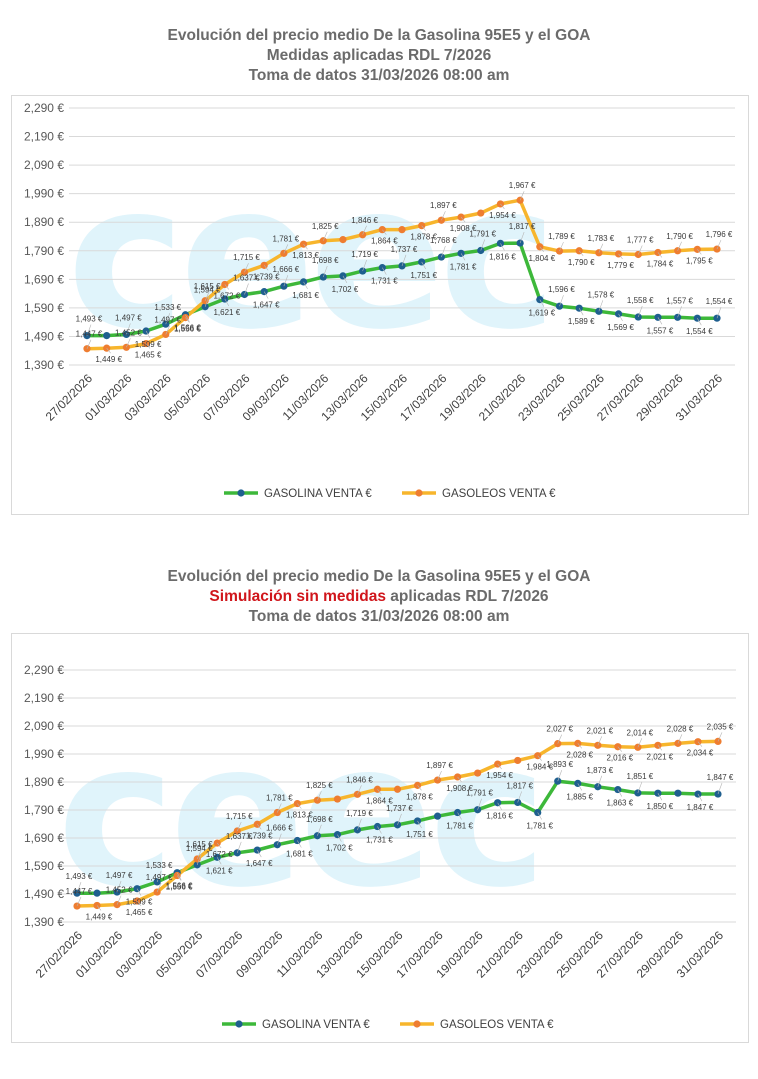 Image resolution: width=758 pixels, height=1079 pixels. Describe the element at coordinates (99, 916) in the screenshot. I see `series-gasoleo-data-label: 1,449 €` at that location.